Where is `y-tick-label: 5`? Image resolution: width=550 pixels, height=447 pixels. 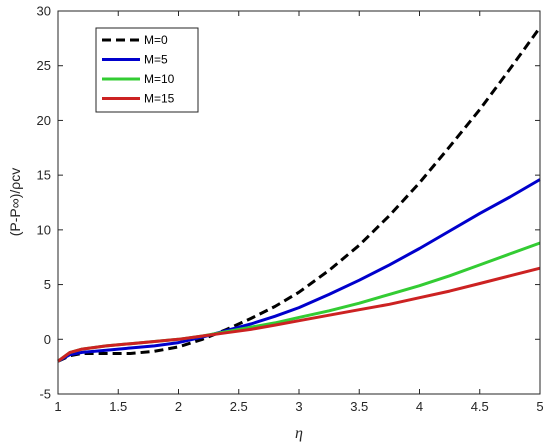 y-tick-label: 5 is located at coordinates (47, 284).